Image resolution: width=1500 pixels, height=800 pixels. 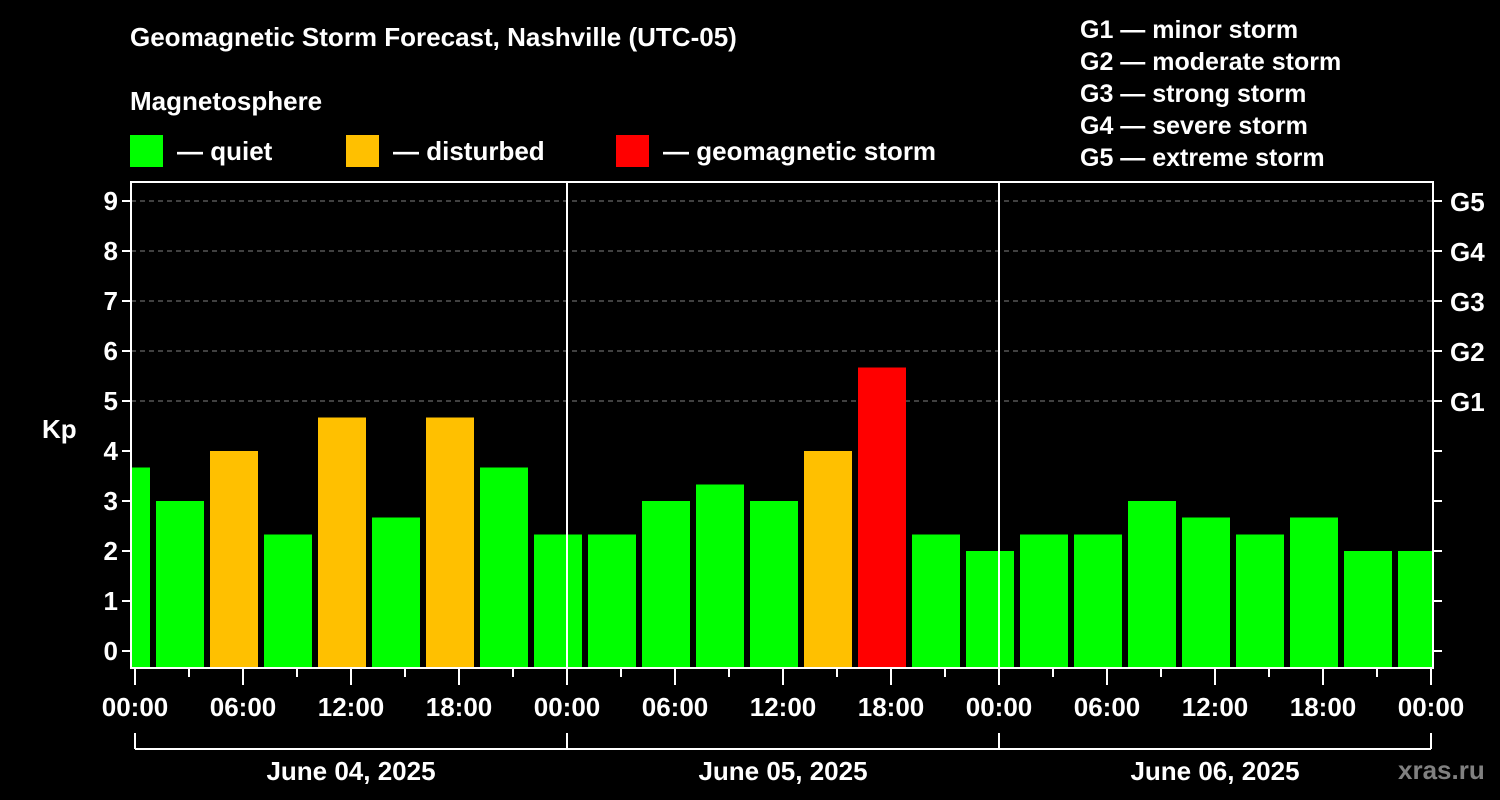 I want to click on y-tick-label: 7, so click(x=111, y=301).